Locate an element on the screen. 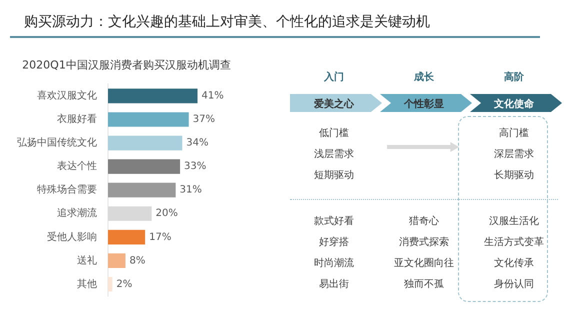 This screenshot has width=566, height=324. text: 消费式探索 is located at coordinates (424, 242).